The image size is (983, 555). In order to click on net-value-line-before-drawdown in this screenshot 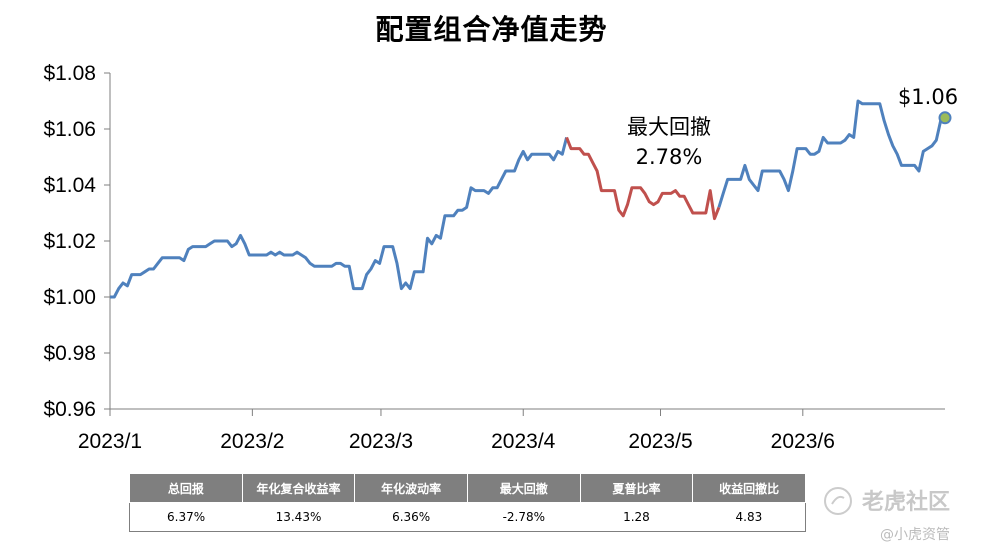, I will do `click(339, 218)`.